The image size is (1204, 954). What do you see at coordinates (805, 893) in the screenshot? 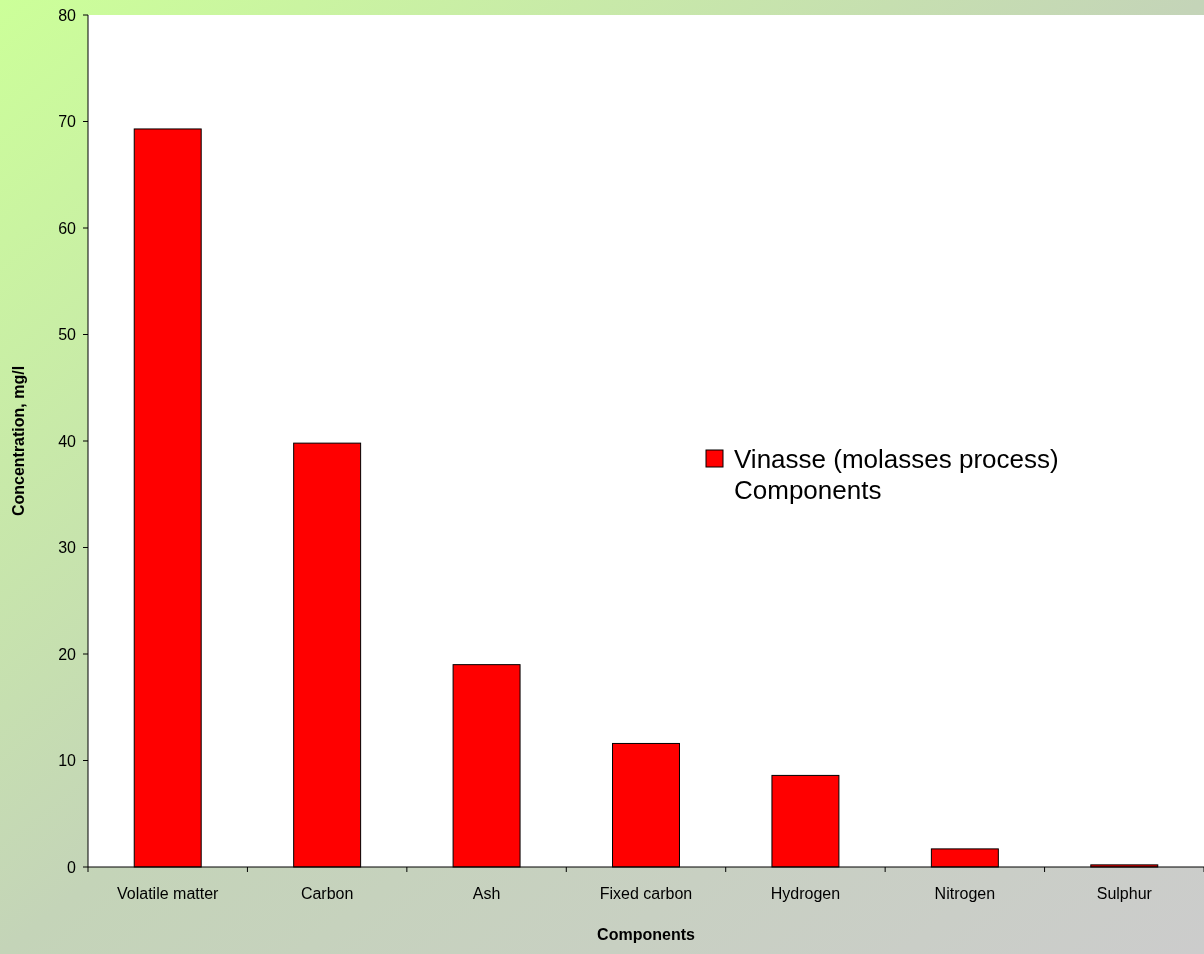
I see `x-tick-label: Hydrogen` at bounding box center [805, 893].